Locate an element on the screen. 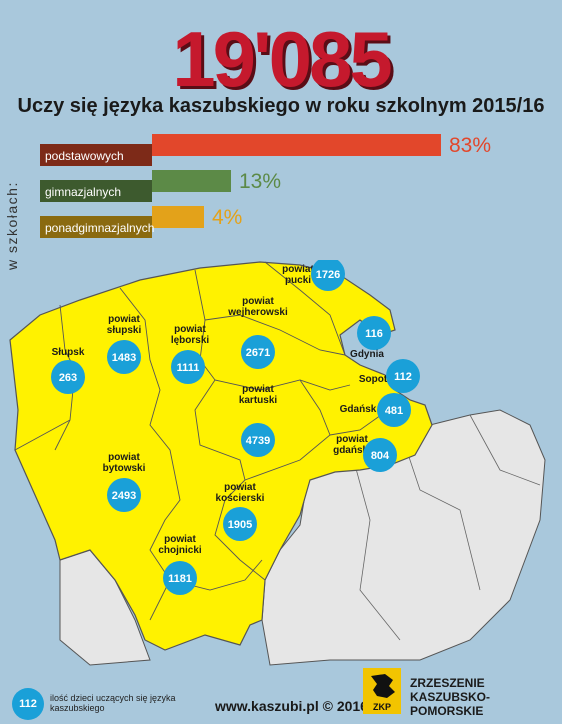  value-circle-gdynia is located at coordinates (374, 333).